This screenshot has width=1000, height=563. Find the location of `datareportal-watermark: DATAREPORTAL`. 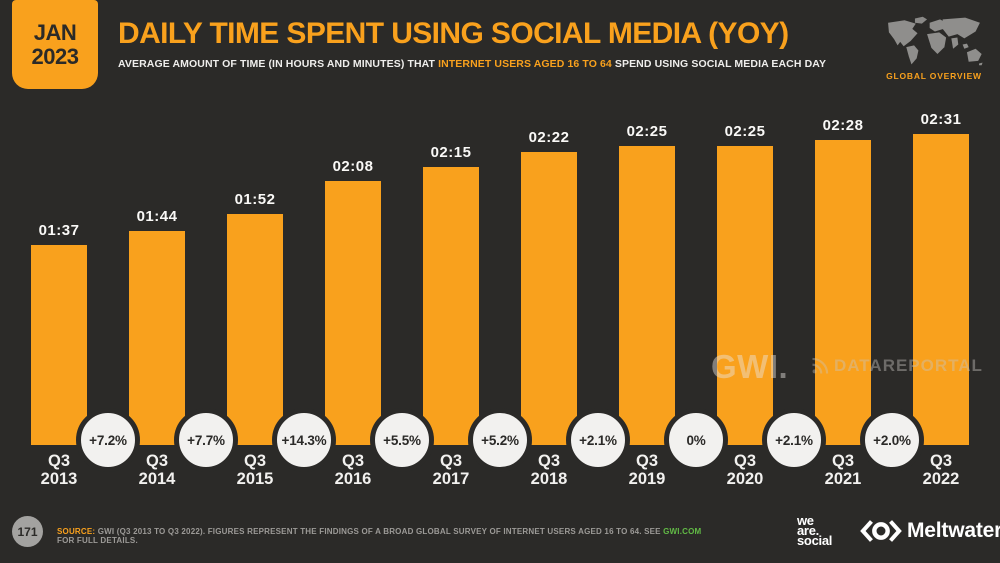

datareportal-watermark: DATAREPORTAL is located at coordinates (896, 366).